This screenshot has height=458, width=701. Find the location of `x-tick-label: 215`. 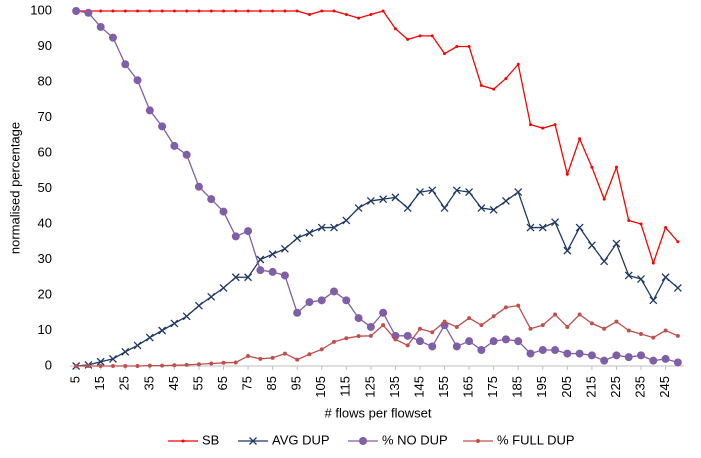

x-tick-label: 215 is located at coordinates (590, 387).